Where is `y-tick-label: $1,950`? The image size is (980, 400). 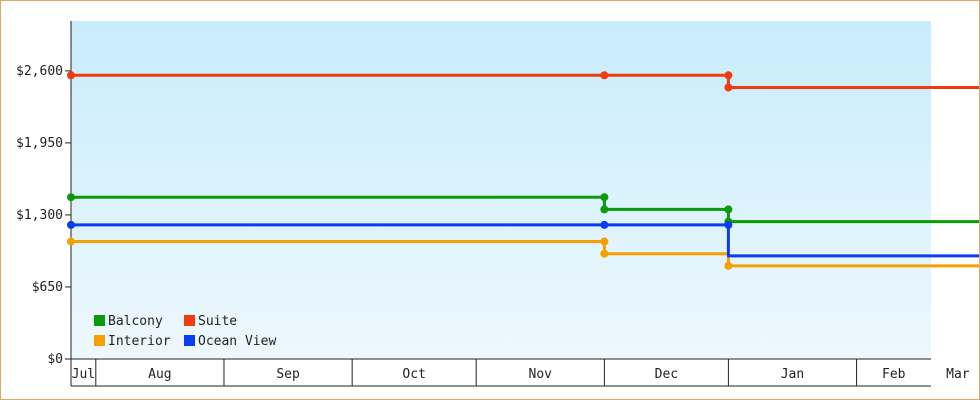
y-tick-label: $1,950 is located at coordinates (39, 143).